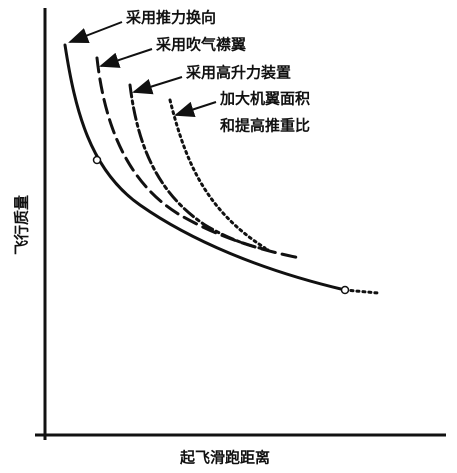 This screenshot has height=473, width=457. Describe the element at coordinates (217, 174) in the screenshot. I see `curve-wing-area` at that location.